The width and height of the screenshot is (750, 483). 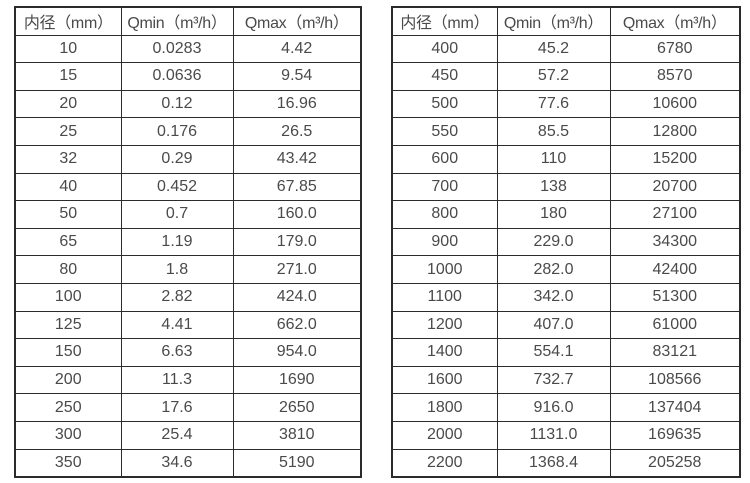 I want to click on table-row: 100 2.82 424.0, so click(x=188, y=297).